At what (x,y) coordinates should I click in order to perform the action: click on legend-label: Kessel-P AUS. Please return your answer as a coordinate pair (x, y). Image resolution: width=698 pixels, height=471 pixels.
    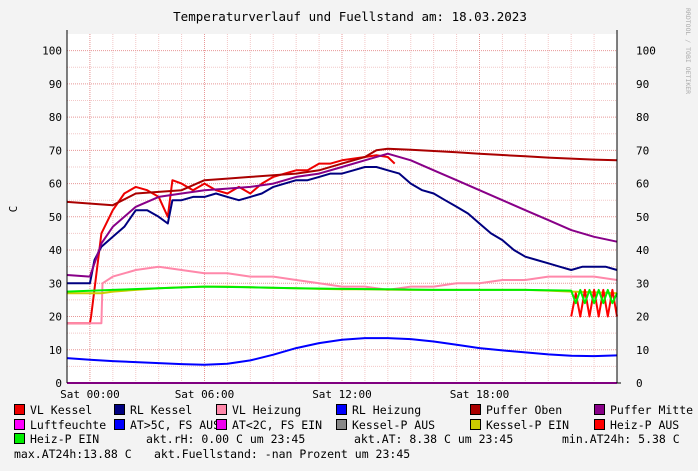
    Looking at the image, I should click on (394, 424).